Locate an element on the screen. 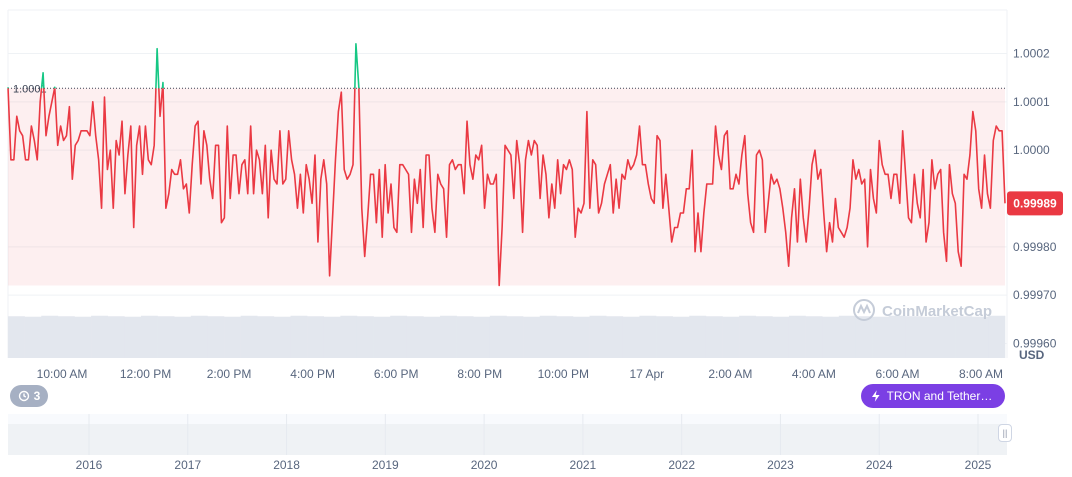 The width and height of the screenshot is (1072, 477). x-tick-label: 4:00 AM is located at coordinates (814, 374).